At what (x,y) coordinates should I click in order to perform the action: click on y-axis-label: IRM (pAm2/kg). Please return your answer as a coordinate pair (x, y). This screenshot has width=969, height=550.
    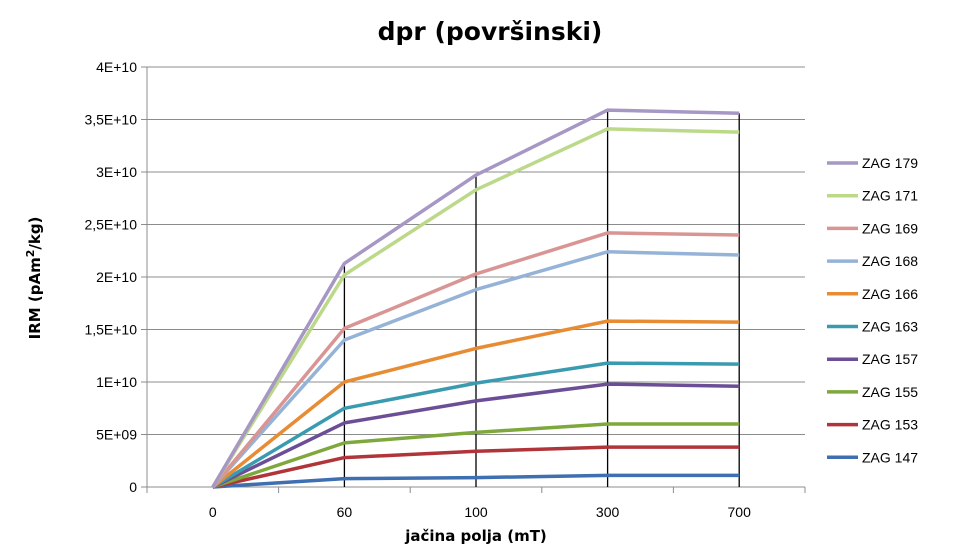
    Looking at the image, I should click on (34, 278).